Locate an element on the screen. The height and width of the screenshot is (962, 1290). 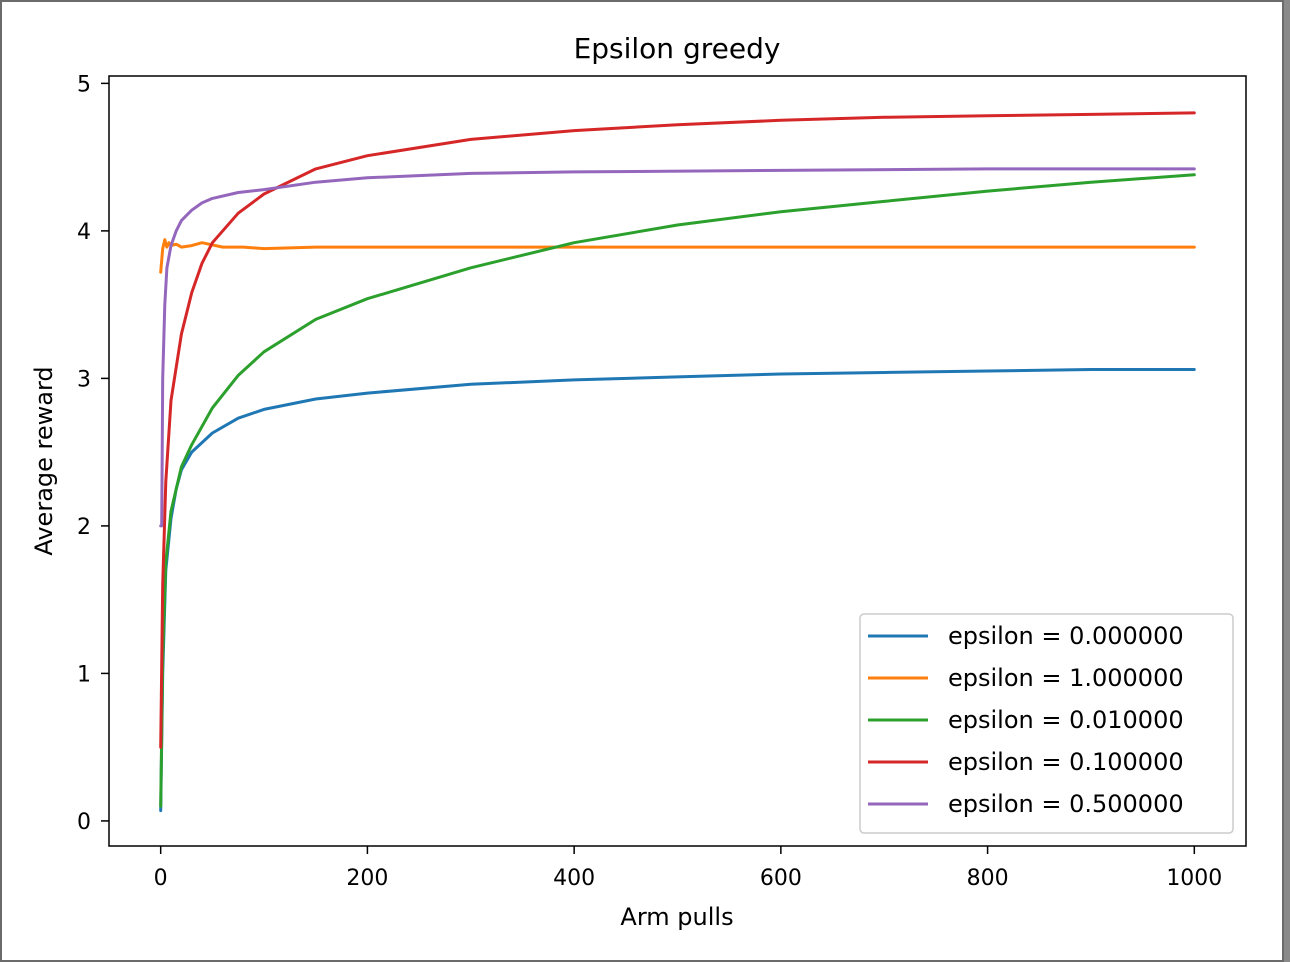
legend-label-3: epsilon = 0.100000 is located at coordinates (1066, 762).